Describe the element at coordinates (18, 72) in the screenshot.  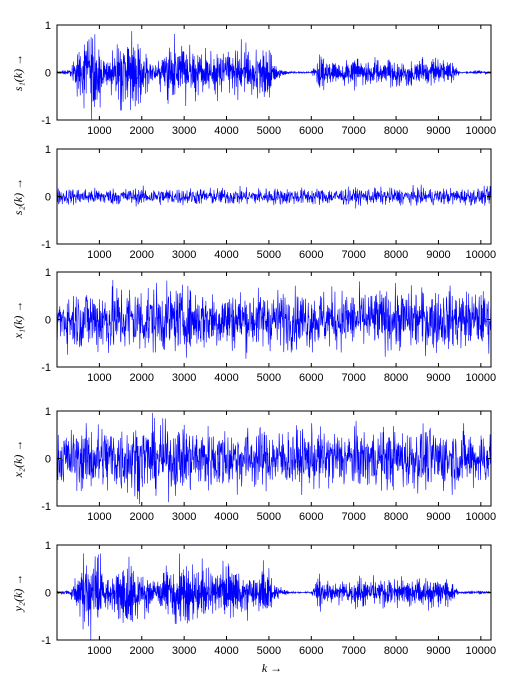
I see `y-axis-label: s₁(k) →` at that location.